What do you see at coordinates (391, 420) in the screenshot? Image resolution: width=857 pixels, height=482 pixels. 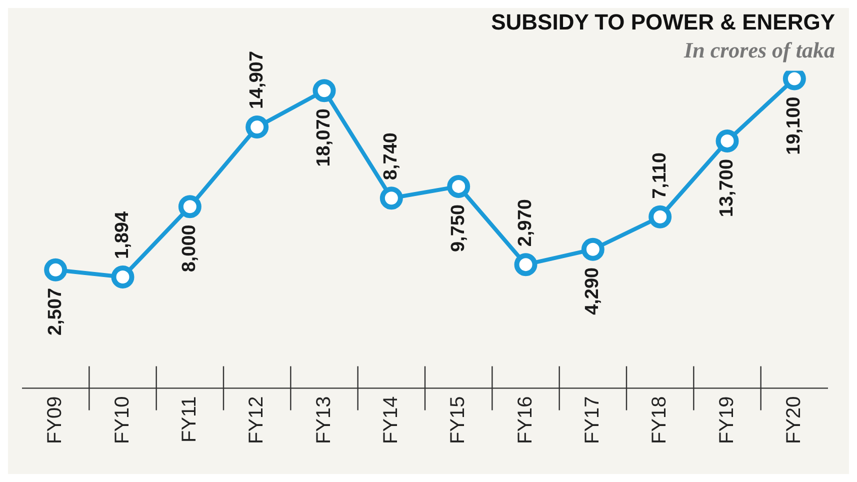 I see `x-tick-label: FY14` at bounding box center [391, 420].